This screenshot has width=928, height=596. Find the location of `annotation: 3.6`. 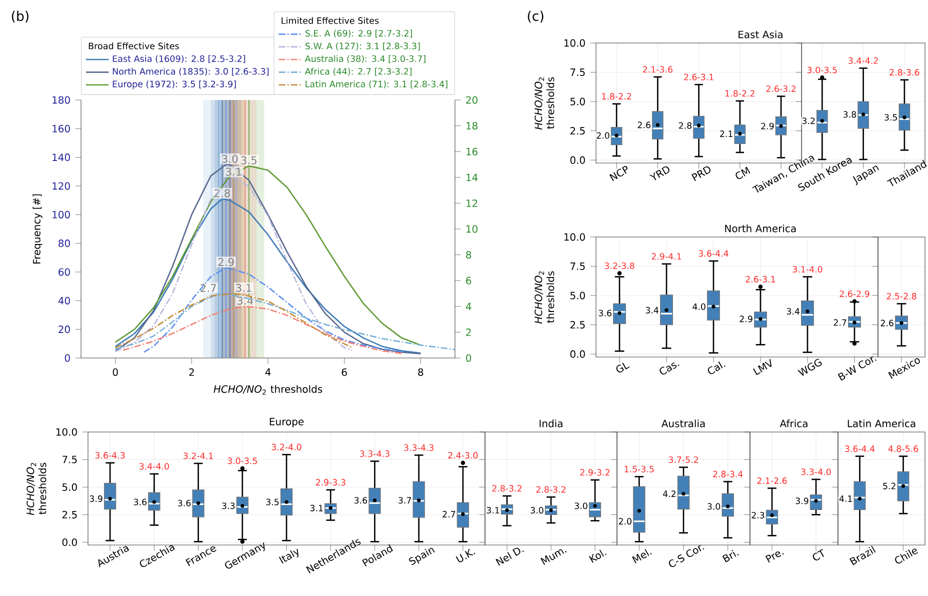

annotation: 3.6 is located at coordinates (184, 503).